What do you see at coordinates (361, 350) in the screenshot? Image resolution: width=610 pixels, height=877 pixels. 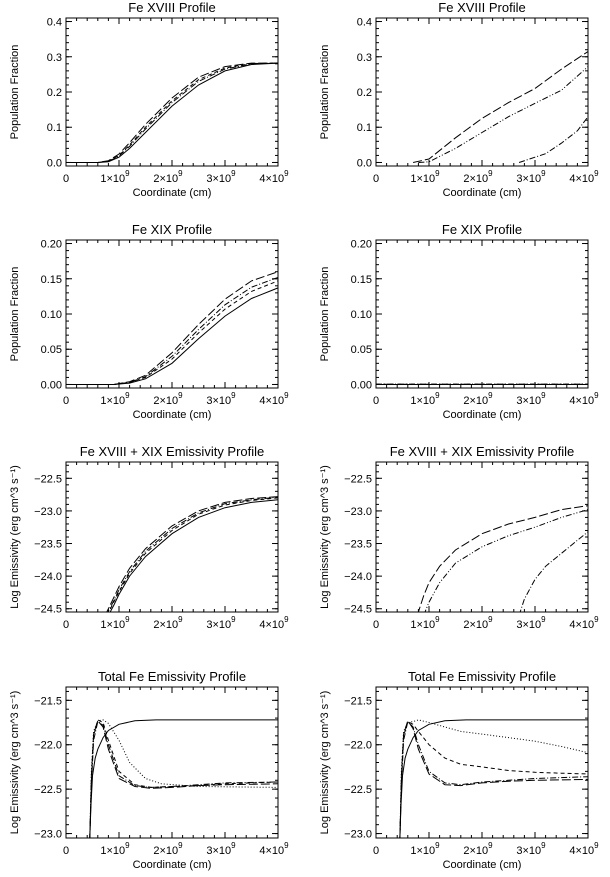 I see `y-tick-label: 0.05` at bounding box center [361, 350].